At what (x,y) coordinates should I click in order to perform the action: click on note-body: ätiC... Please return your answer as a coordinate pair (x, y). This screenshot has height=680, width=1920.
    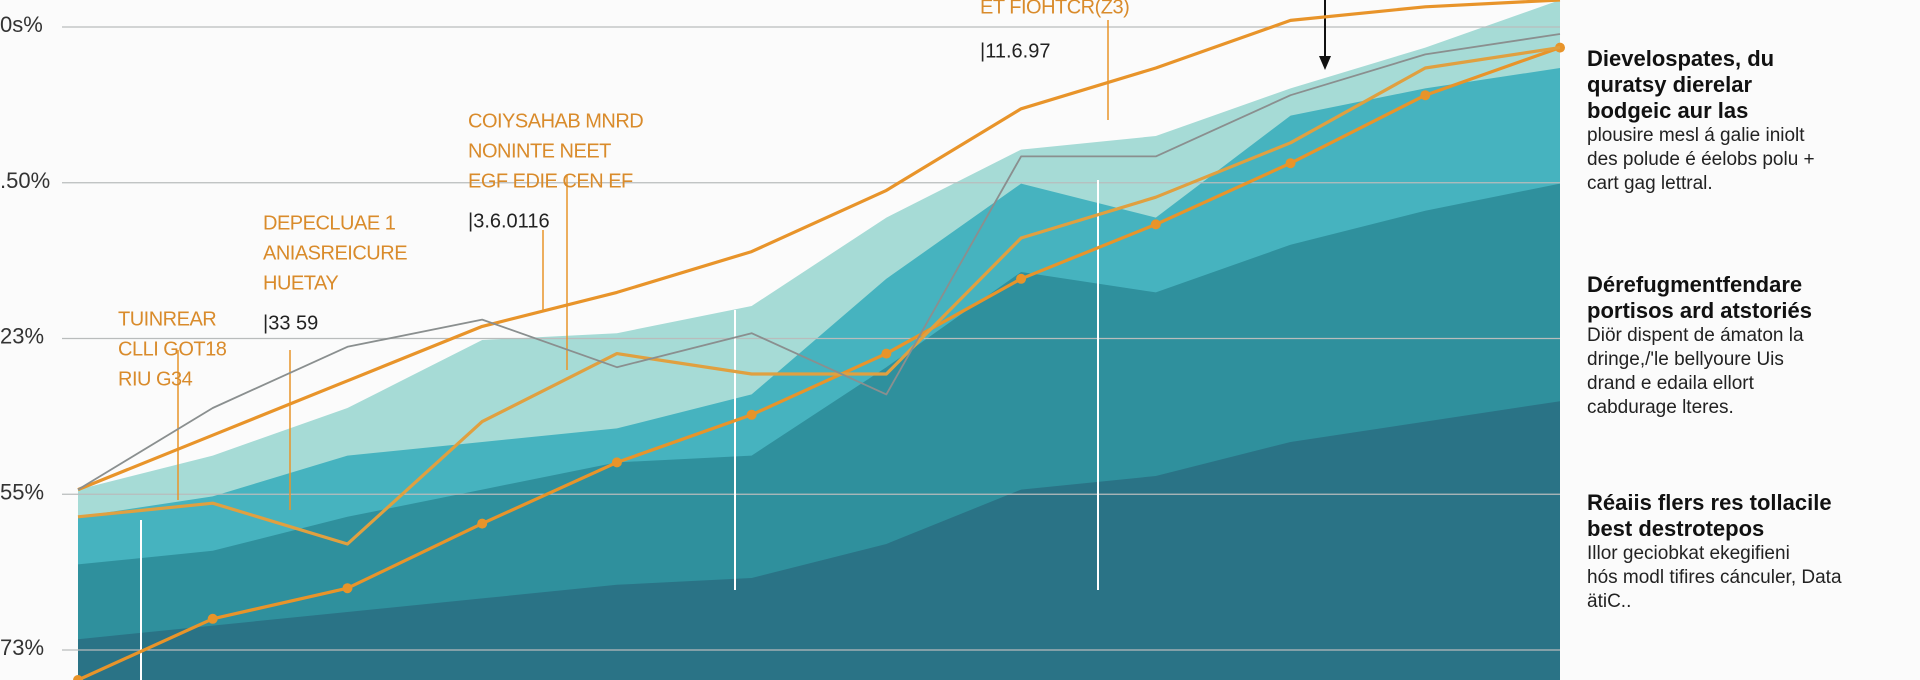
    Looking at the image, I should click on (1609, 601).